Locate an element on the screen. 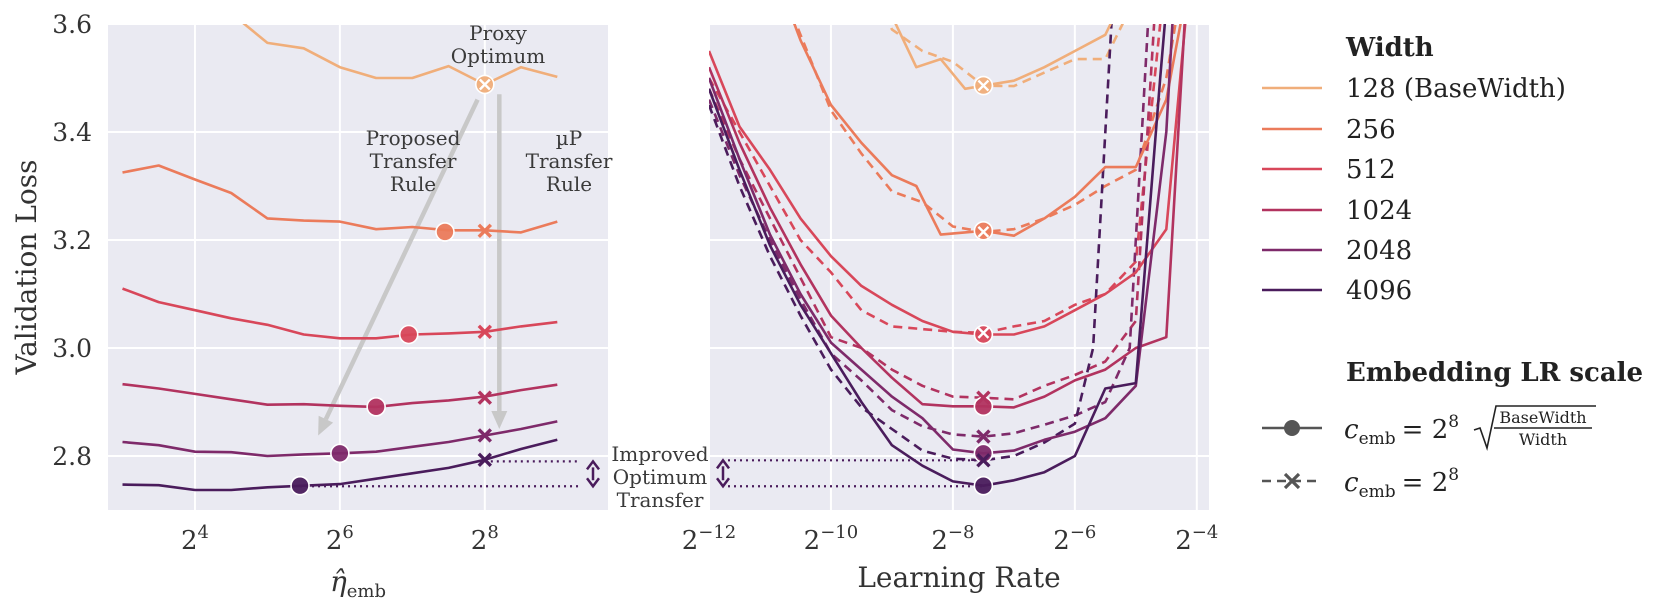 This screenshot has height=607, width=1660. legend-label: 1024 is located at coordinates (1379, 211).